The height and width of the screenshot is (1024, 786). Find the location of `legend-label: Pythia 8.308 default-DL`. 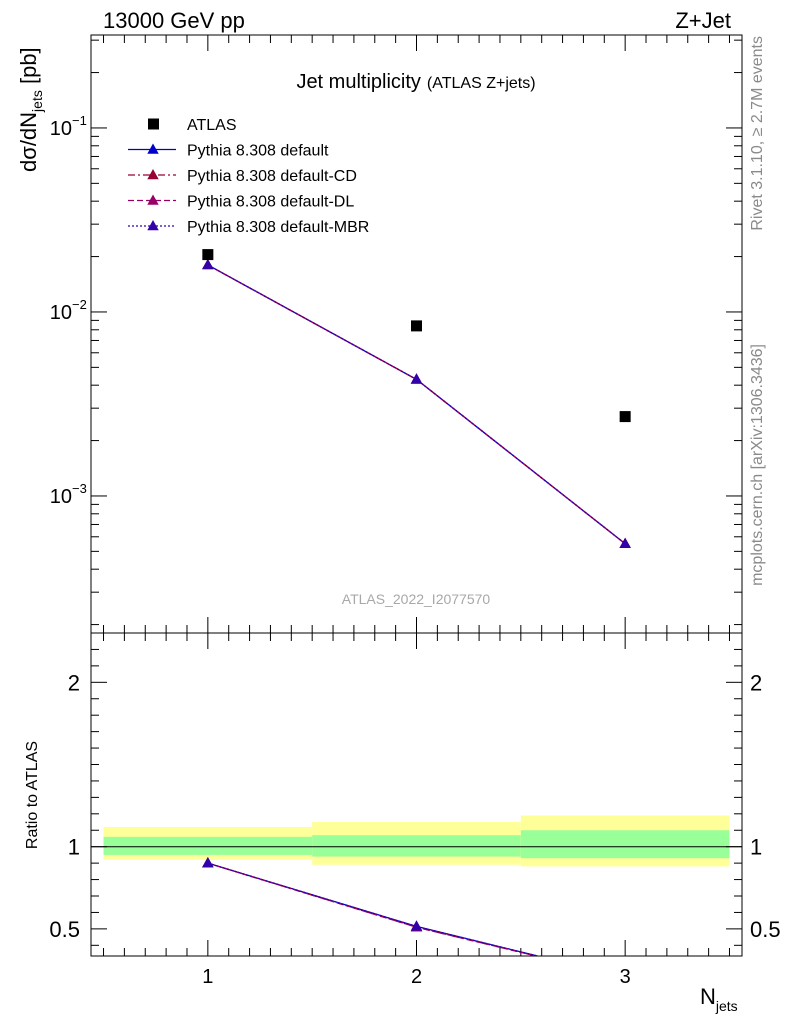

legend-label: Pythia 8.308 default-DL is located at coordinates (270, 202).